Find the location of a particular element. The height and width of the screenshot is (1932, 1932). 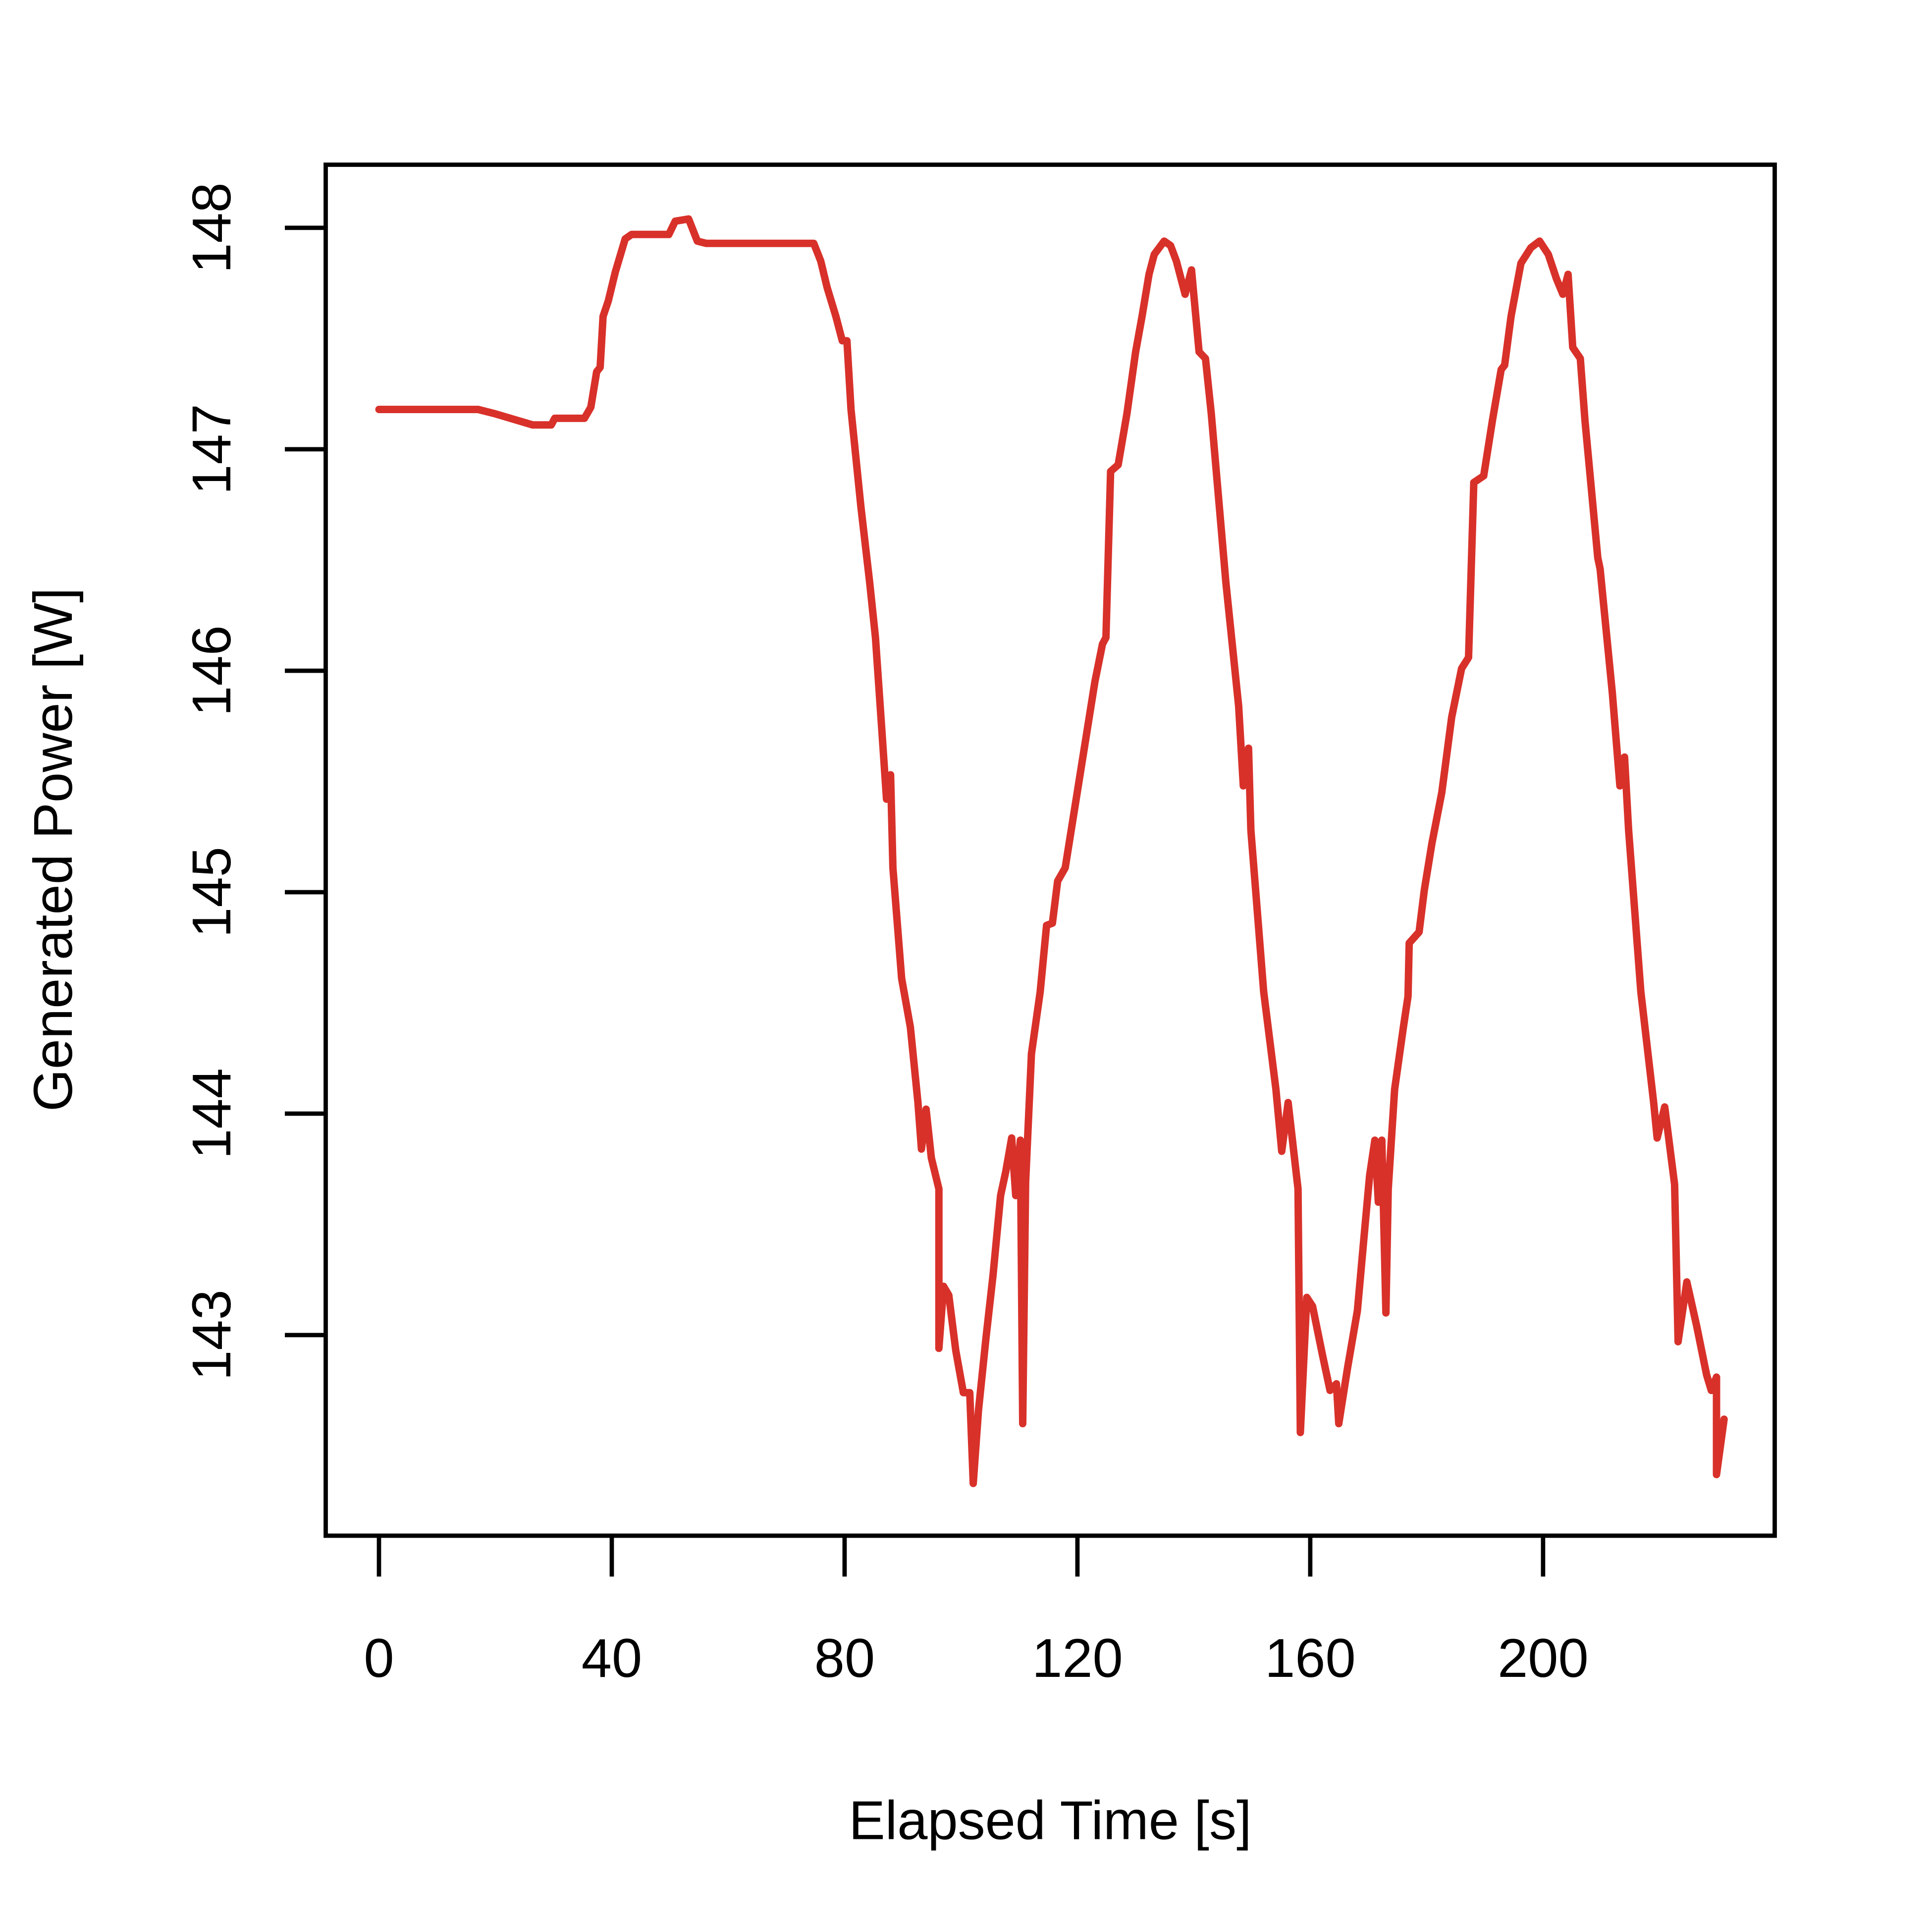

x-tick-label: 80 is located at coordinates (844, 1658).